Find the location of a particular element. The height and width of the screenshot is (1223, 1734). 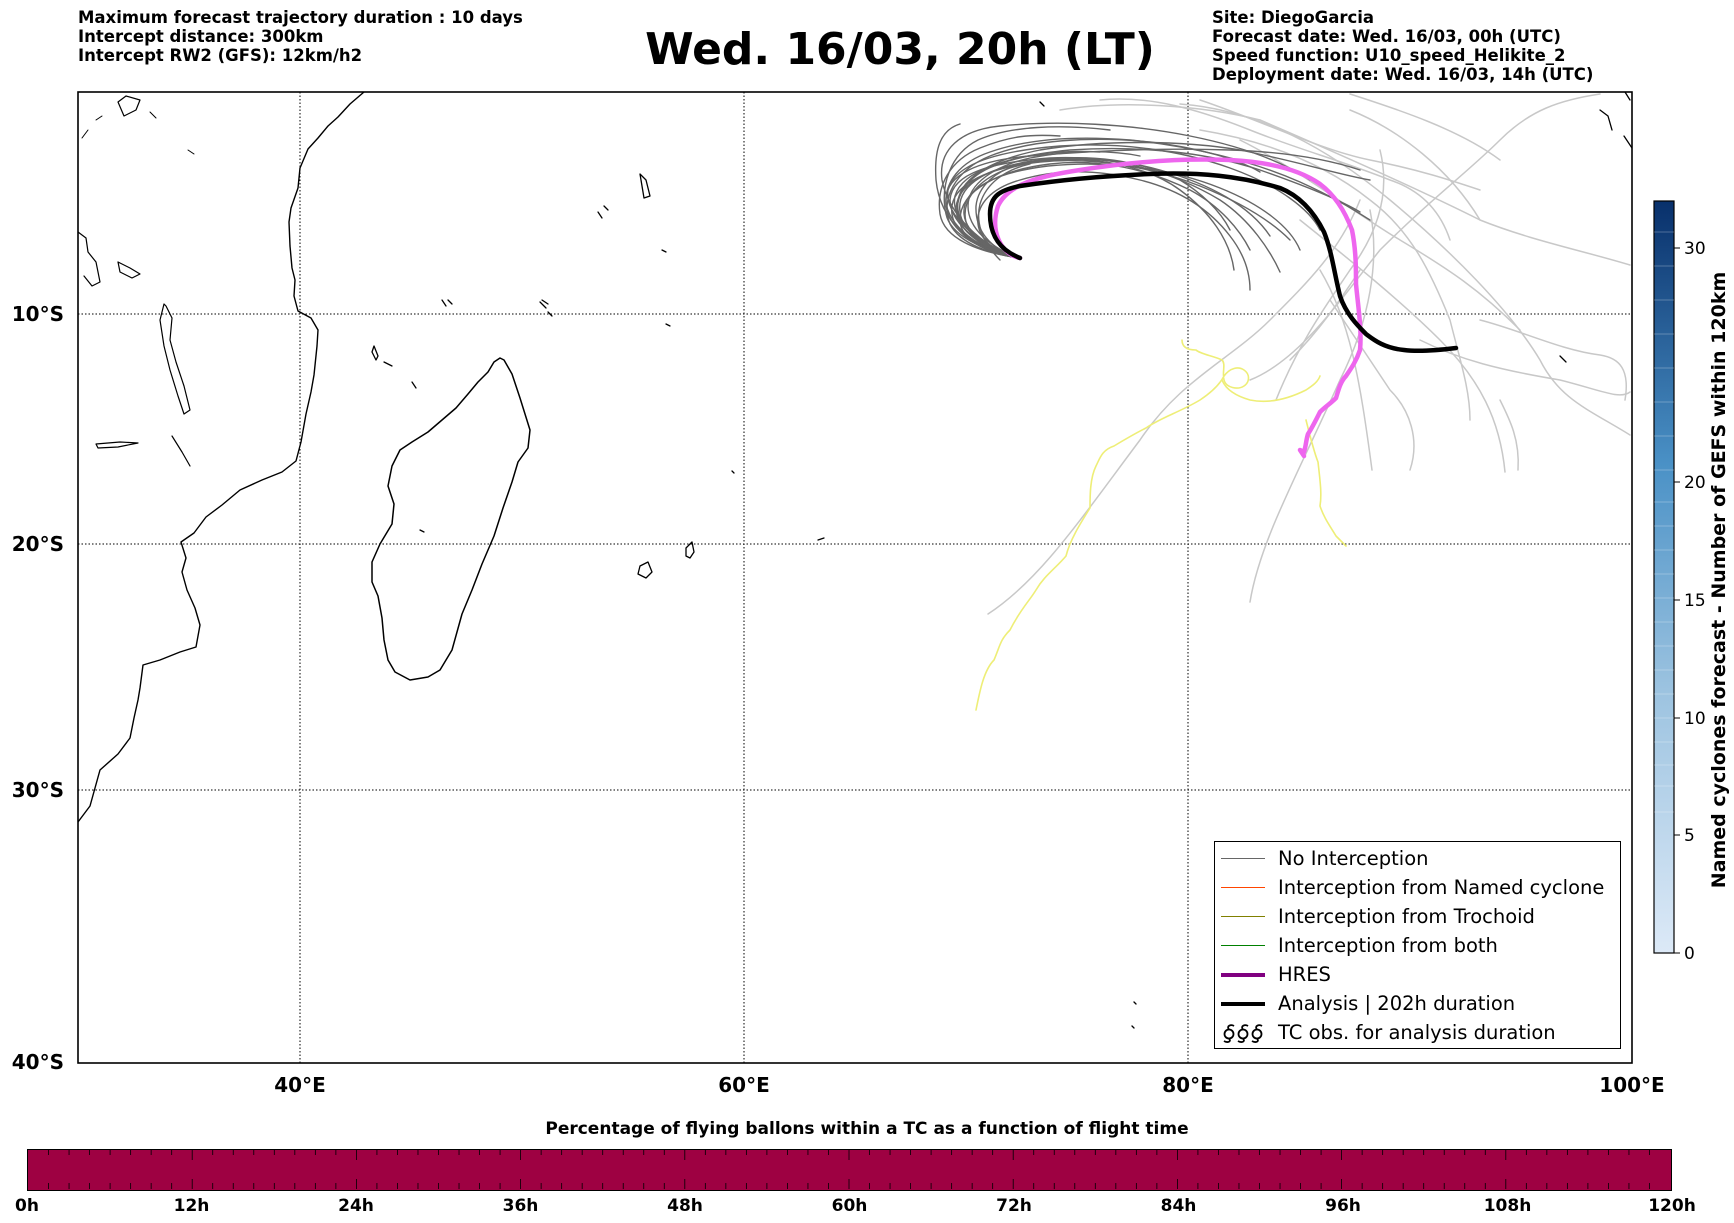

legend-row-analysis: Analysis | 202h duration is located at coordinates (1417, 1003).